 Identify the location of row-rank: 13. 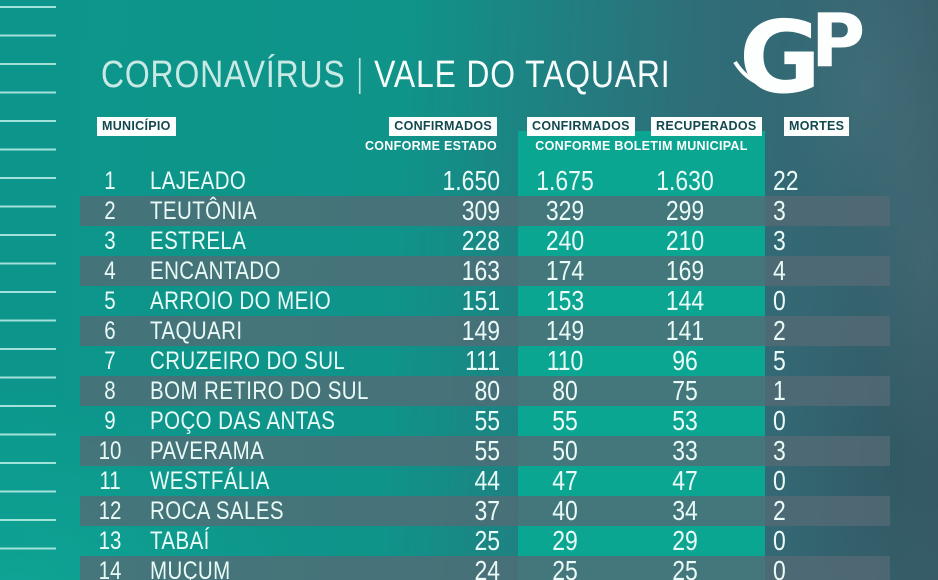
(110, 541).